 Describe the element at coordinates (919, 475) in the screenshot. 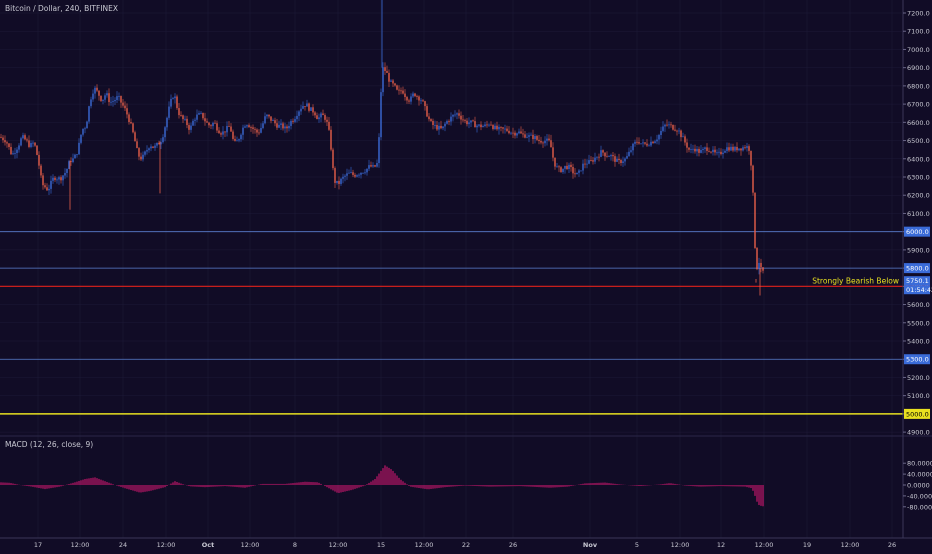

I see `macd-y-tick-label: 40.0000` at that location.